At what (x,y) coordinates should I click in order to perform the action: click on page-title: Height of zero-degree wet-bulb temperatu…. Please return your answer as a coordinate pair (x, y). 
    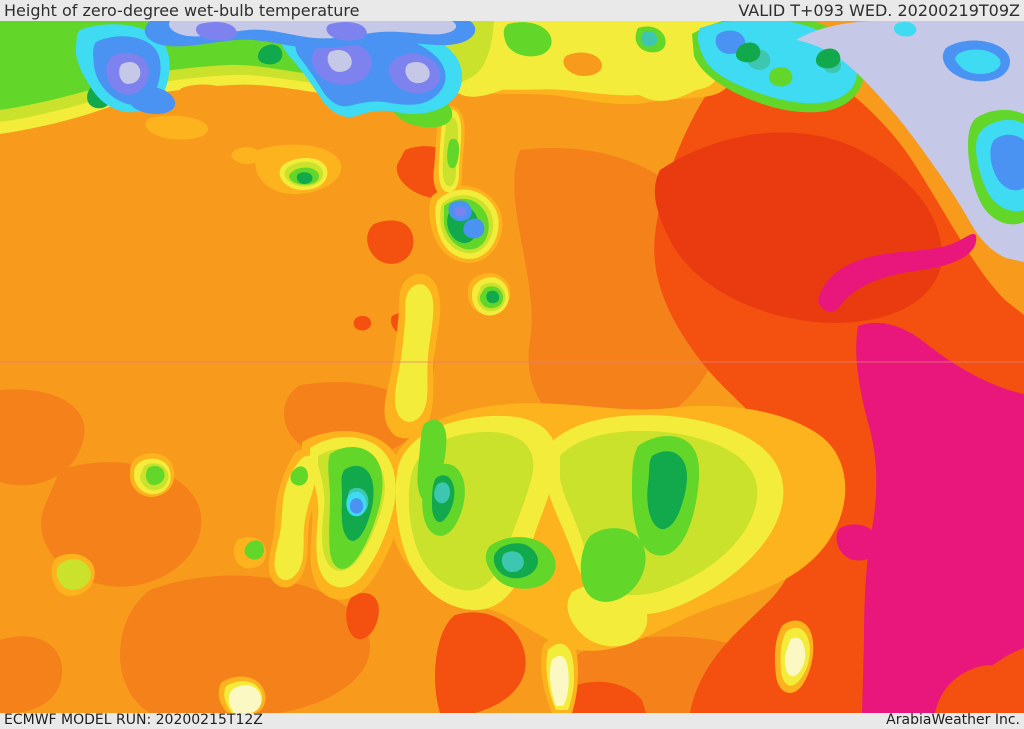
    Looking at the image, I should click on (182, 10).